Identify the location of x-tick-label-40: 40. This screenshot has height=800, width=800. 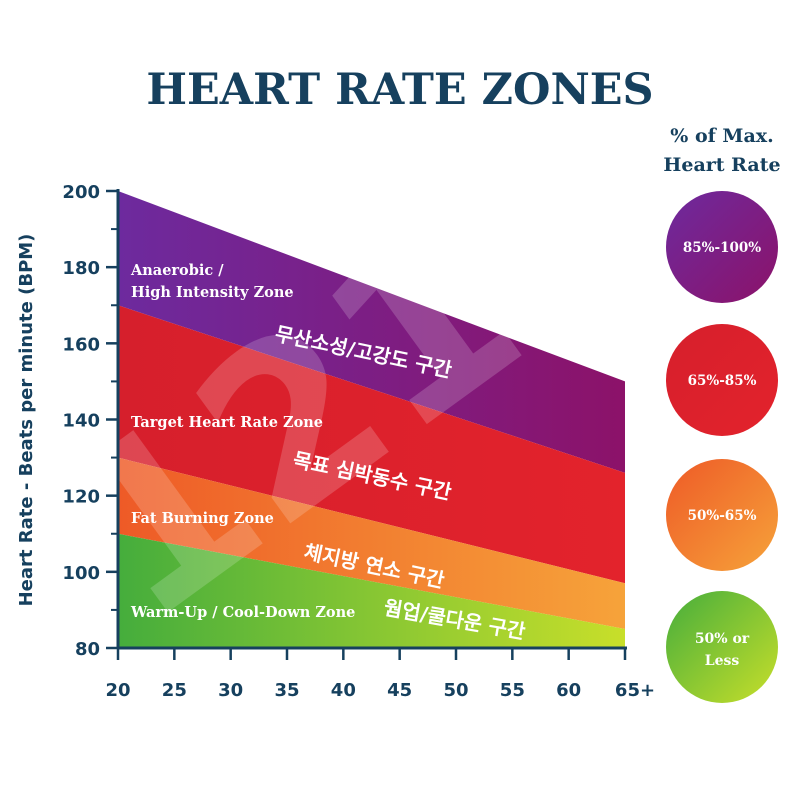
(343, 690).